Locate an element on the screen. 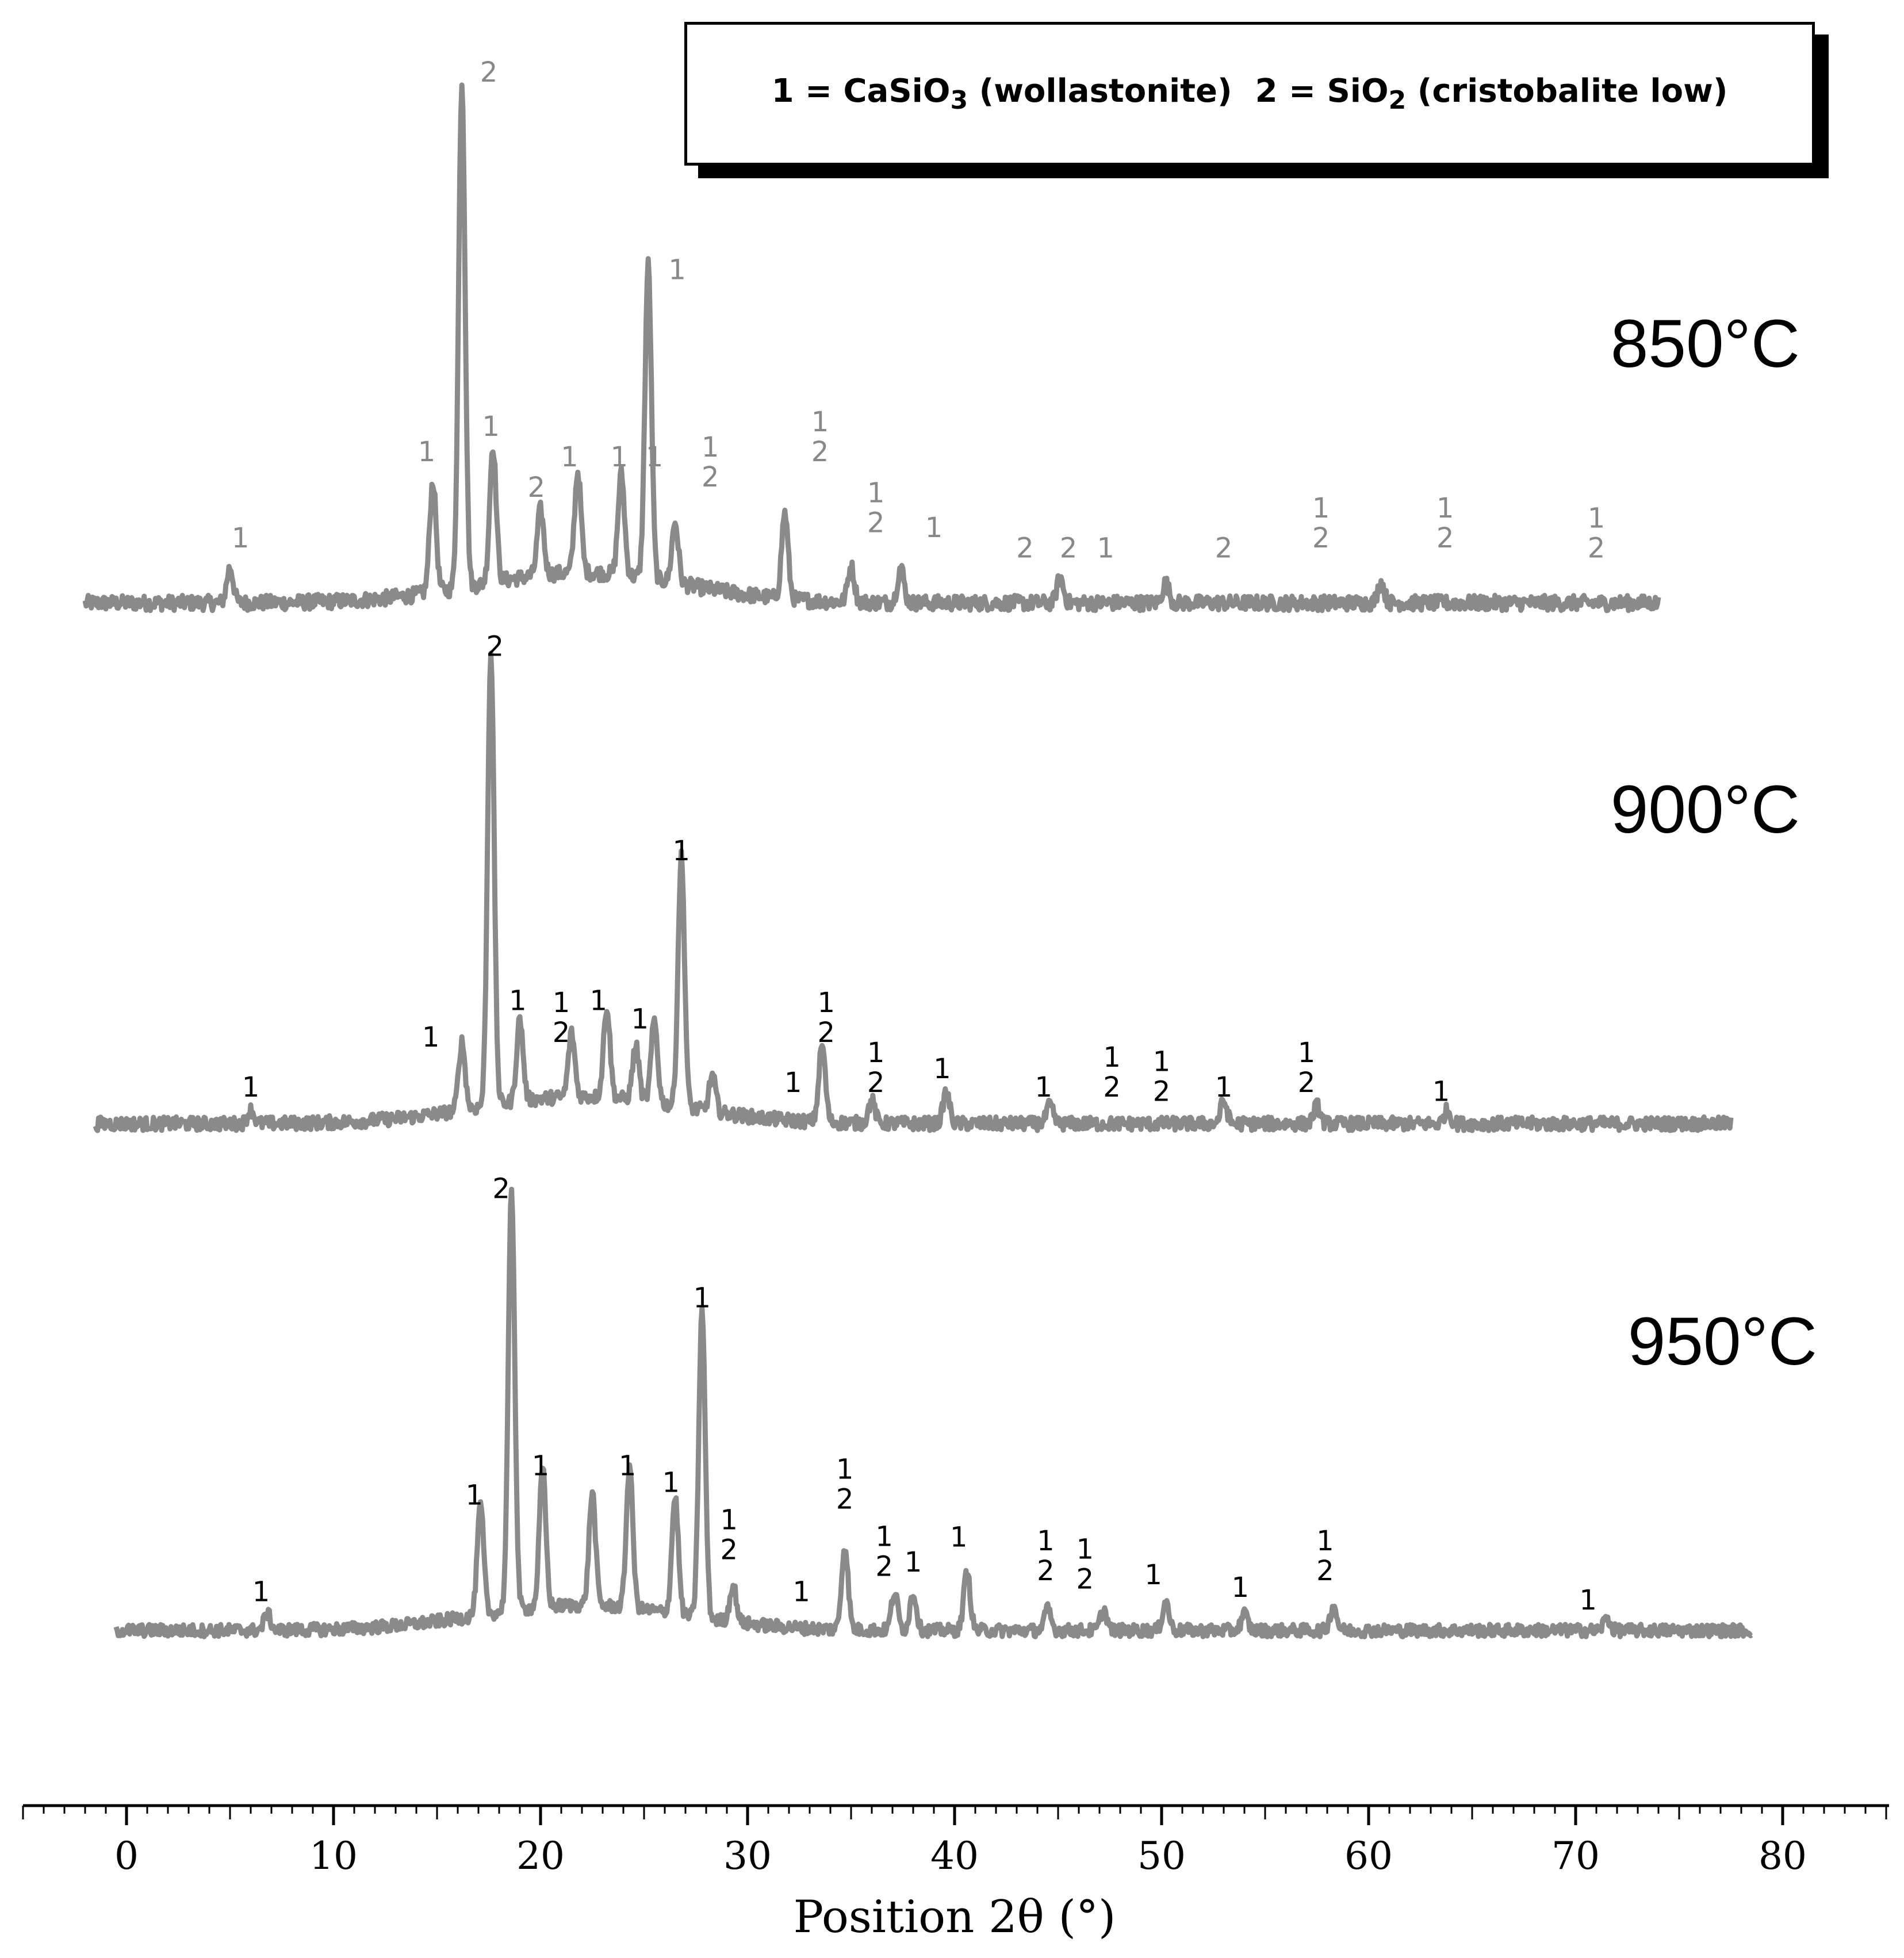 This screenshot has width=1904, height=1958. x-tick-label-0: 0 is located at coordinates (126, 1856).